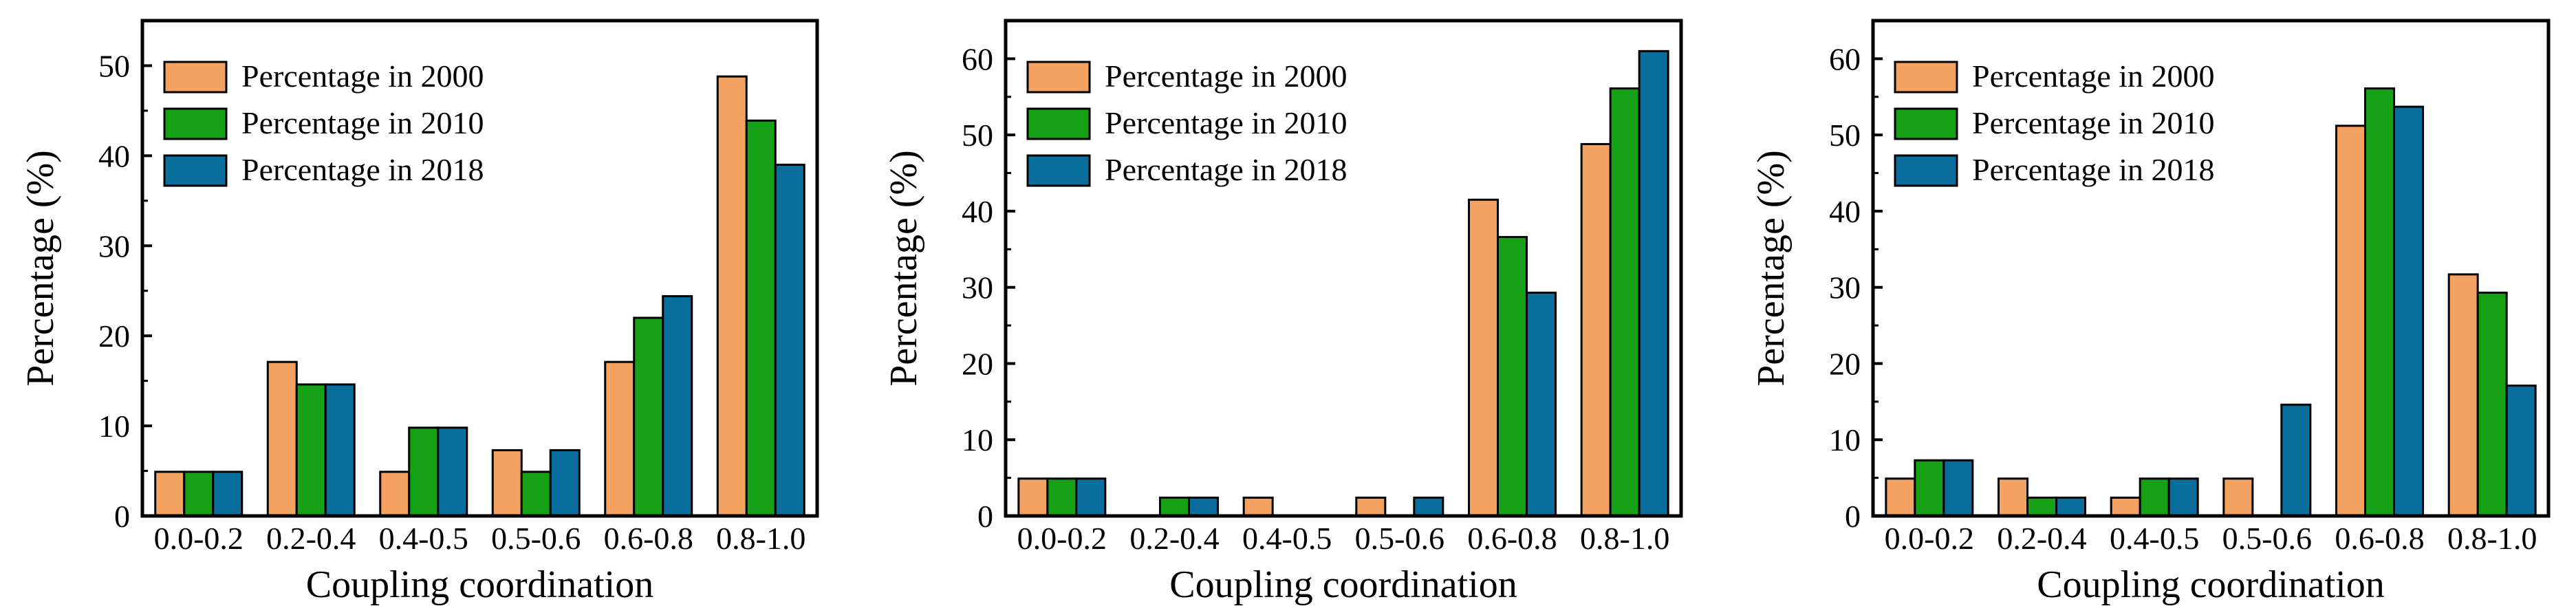  Describe the element at coordinates (1343, 584) in the screenshot. I see `x-axis-title: Coupling coordination` at that location.